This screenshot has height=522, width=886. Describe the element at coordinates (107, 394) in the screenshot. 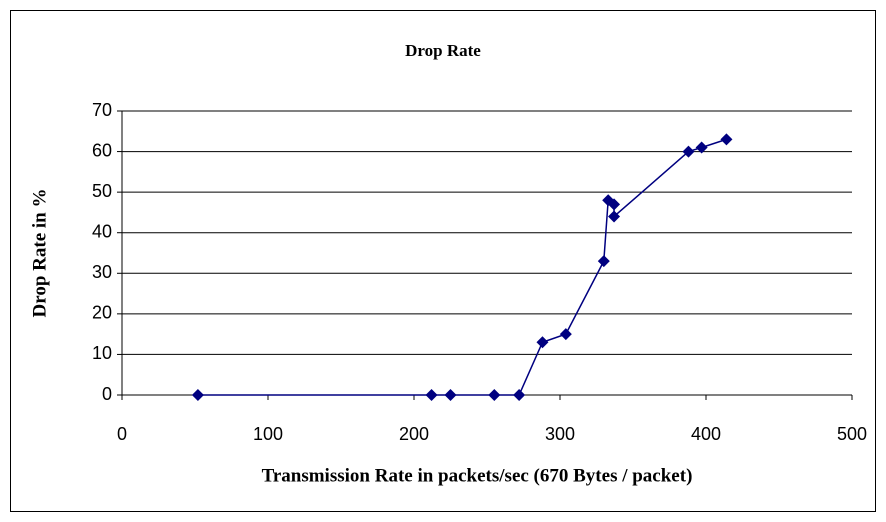

I see `y-tick-label: 0` at that location.